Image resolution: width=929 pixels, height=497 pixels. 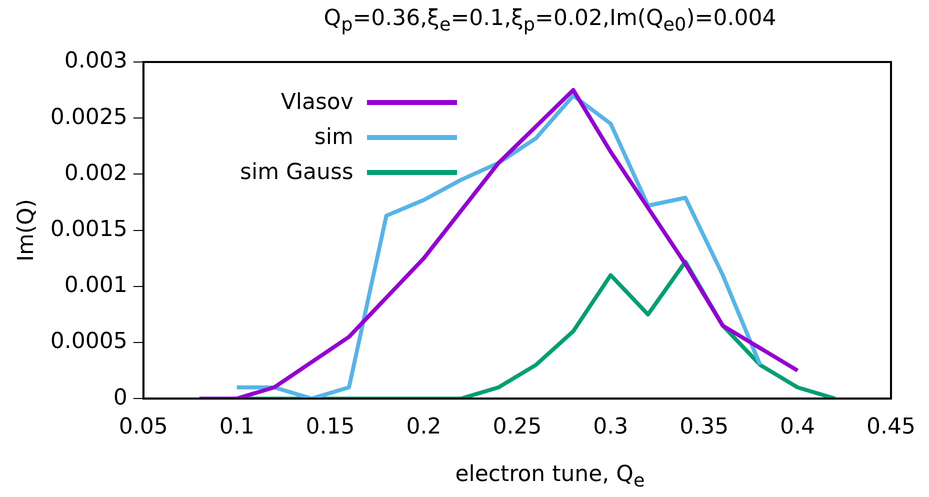 What do you see at coordinates (96, 173) in the screenshot?
I see `y-tick-label: 0.002` at bounding box center [96, 173].